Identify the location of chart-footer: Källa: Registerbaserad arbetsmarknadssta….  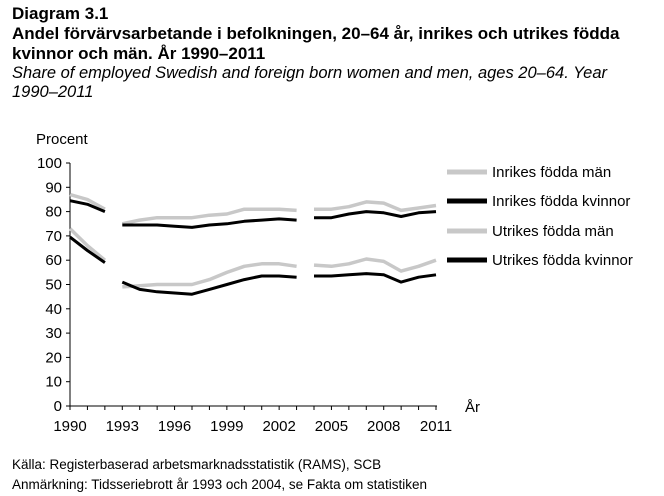
(219, 475).